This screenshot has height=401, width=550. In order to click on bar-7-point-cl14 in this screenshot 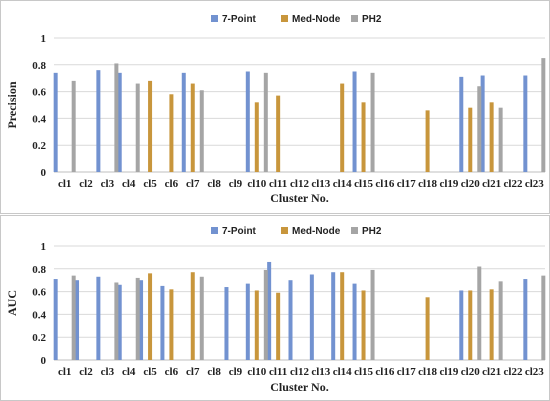, I will do `click(333, 316)`.